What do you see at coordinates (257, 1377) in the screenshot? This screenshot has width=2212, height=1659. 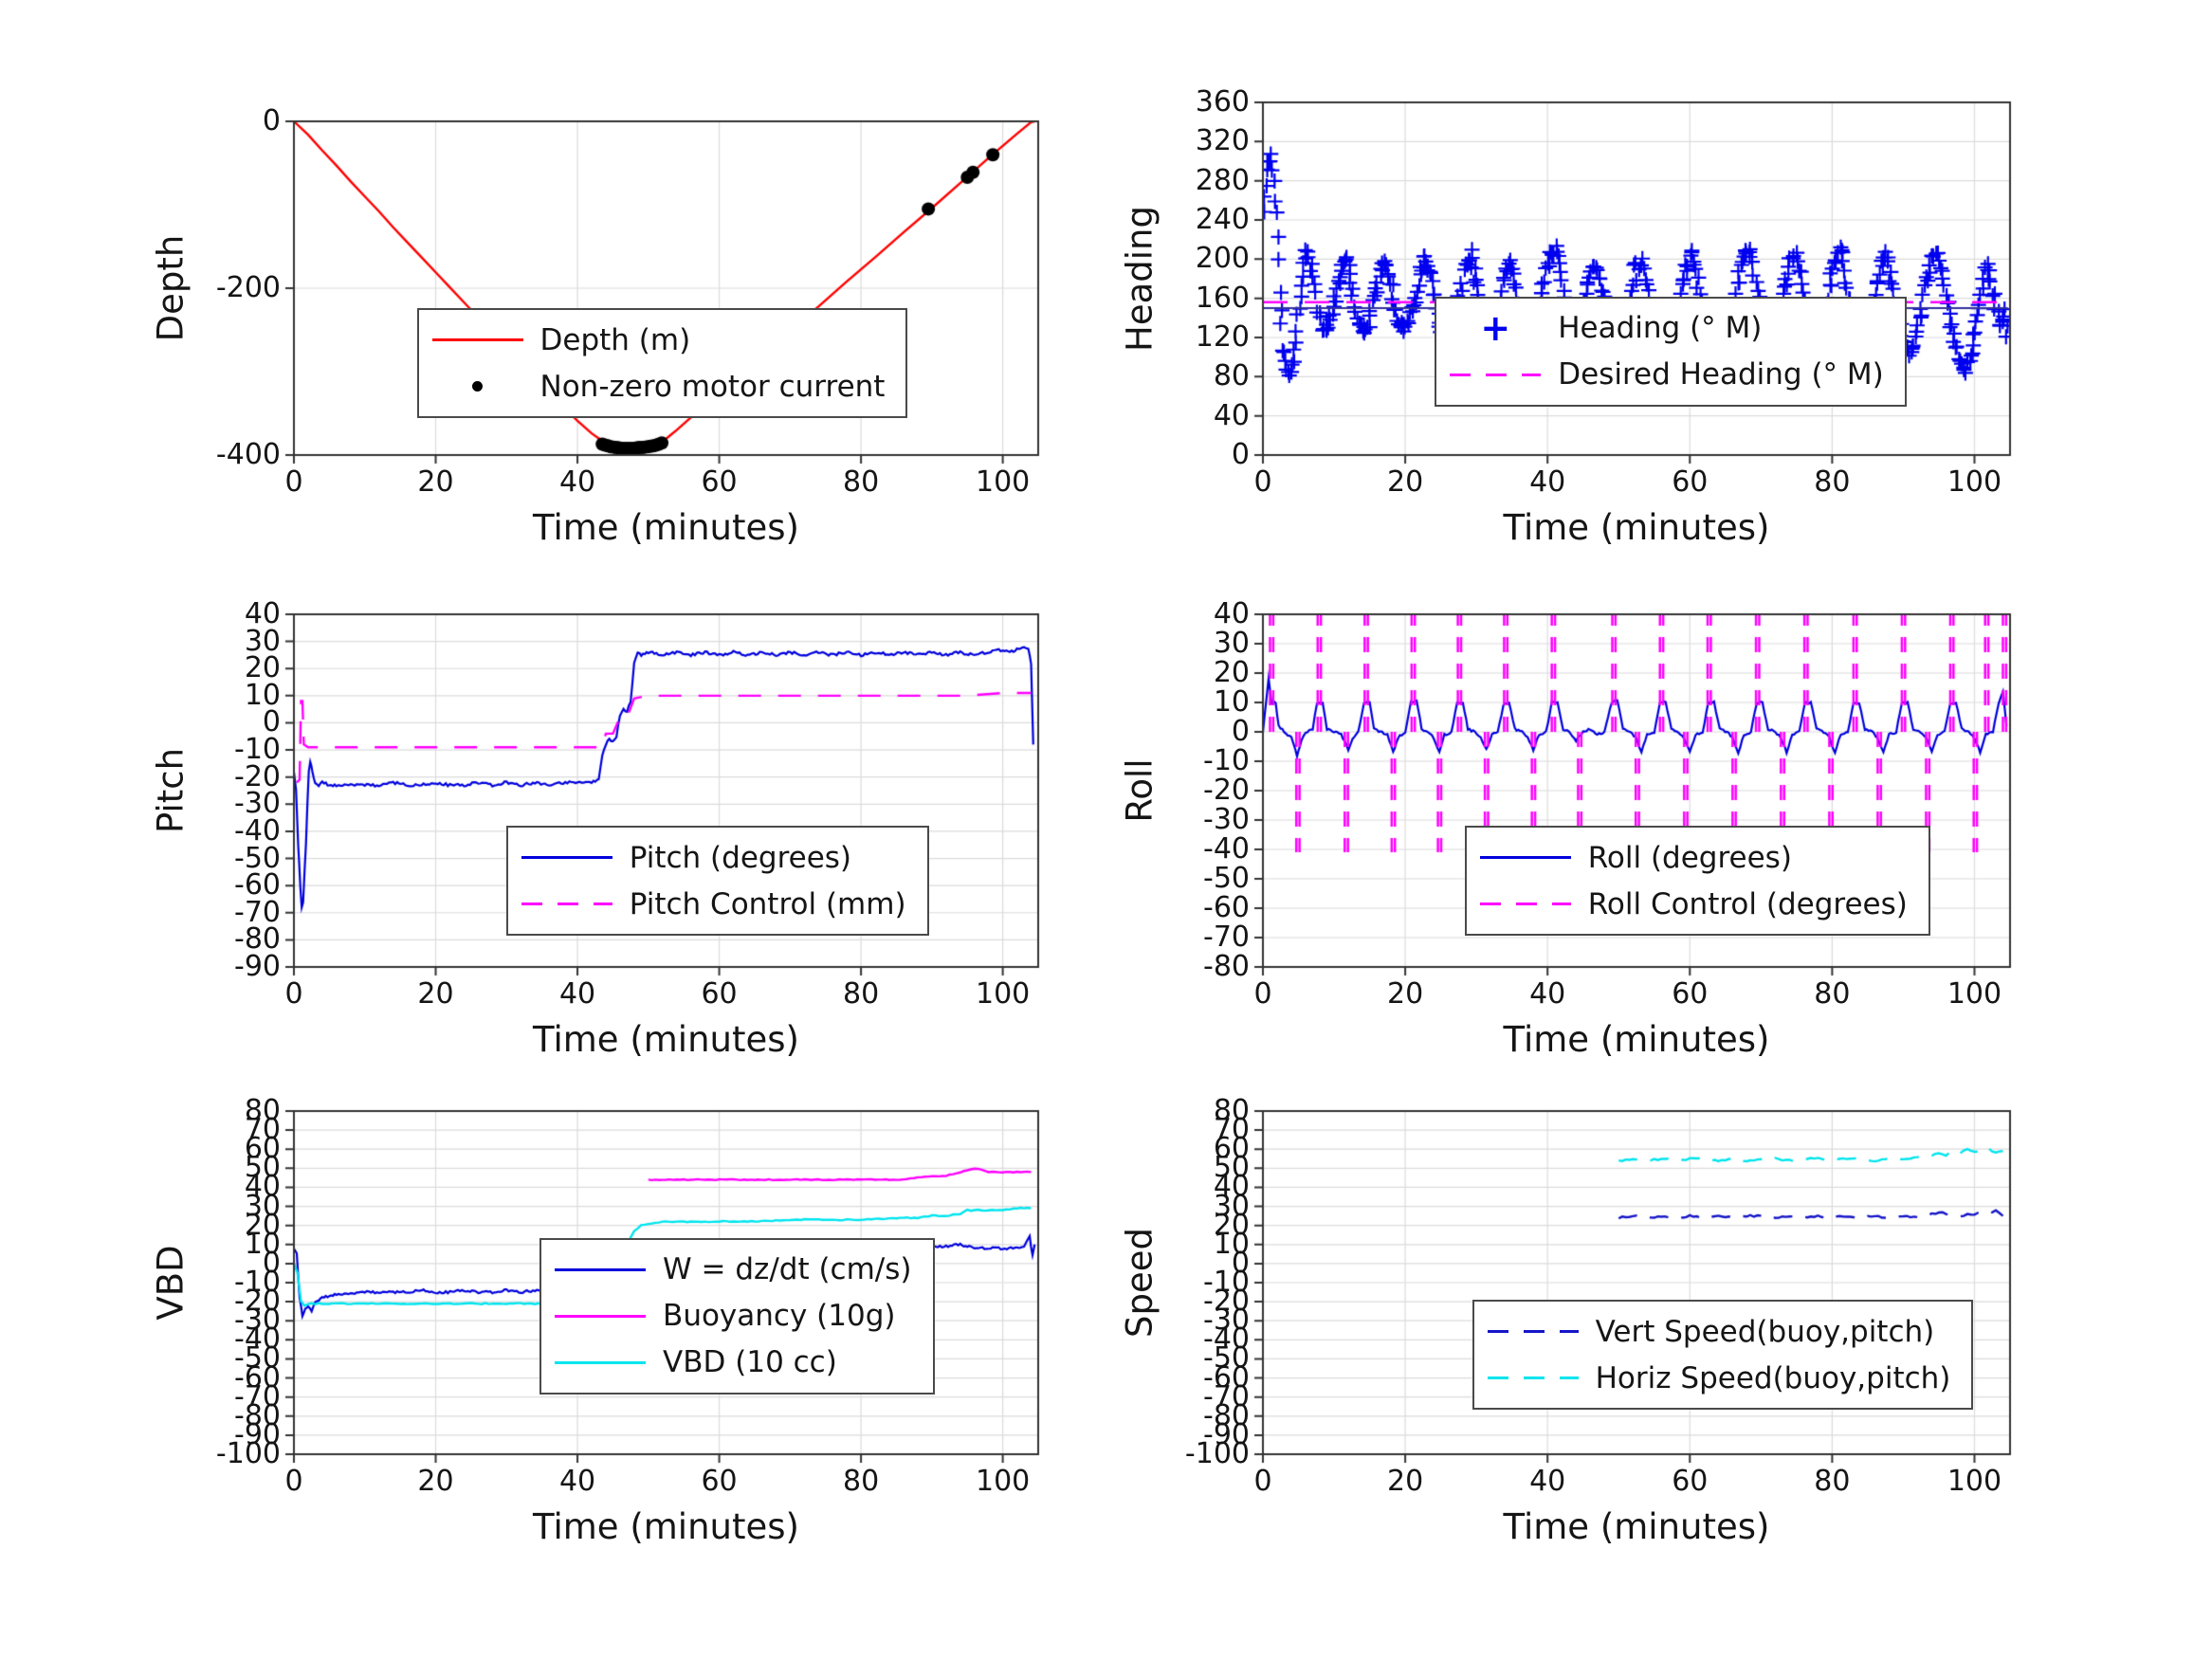 I see `vbd-ytick--60: -60` at bounding box center [257, 1377].